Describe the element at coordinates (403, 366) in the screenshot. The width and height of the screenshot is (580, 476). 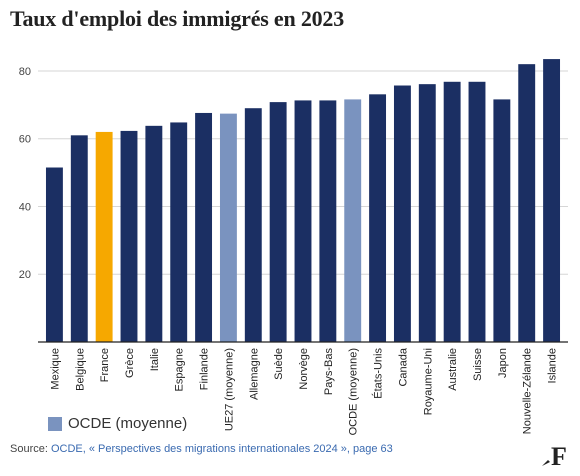
I see `x-tick-label-14: Canada` at that location.